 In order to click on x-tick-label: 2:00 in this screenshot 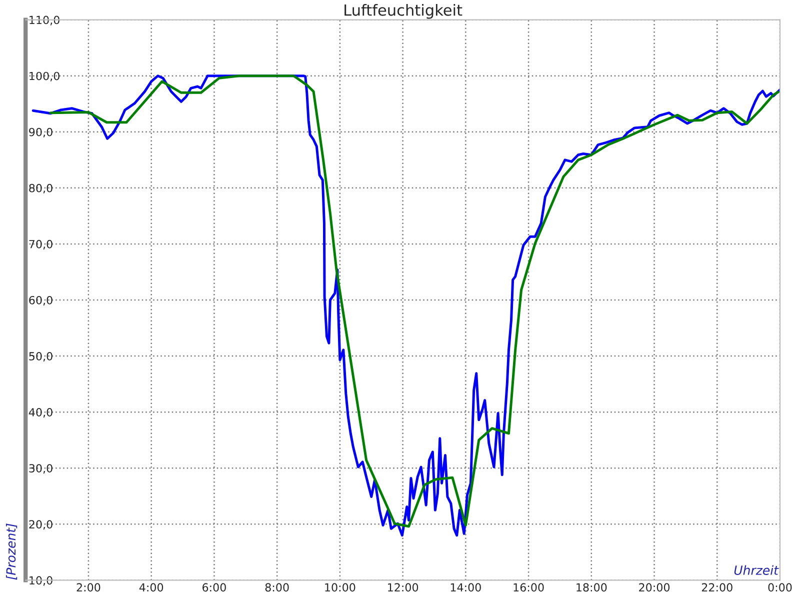, I will do `click(88, 587)`.